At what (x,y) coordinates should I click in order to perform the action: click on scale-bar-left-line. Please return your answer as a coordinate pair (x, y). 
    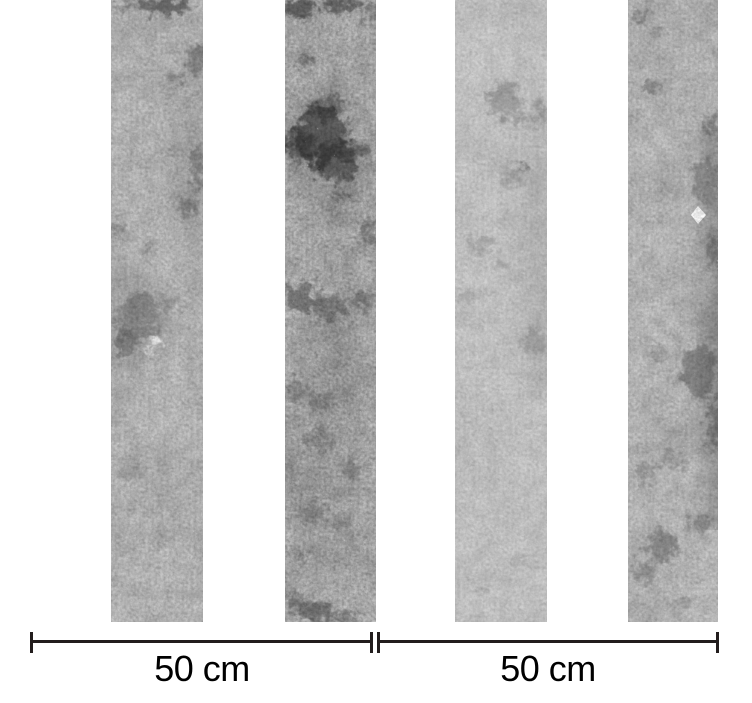
    Looking at the image, I should click on (202, 641).